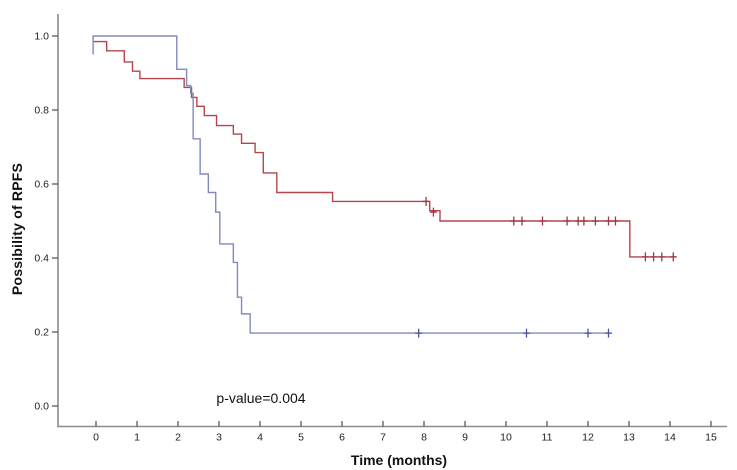 The image size is (737, 470). Describe the element at coordinates (96, 438) in the screenshot. I see `x-tick-label: 0` at that location.